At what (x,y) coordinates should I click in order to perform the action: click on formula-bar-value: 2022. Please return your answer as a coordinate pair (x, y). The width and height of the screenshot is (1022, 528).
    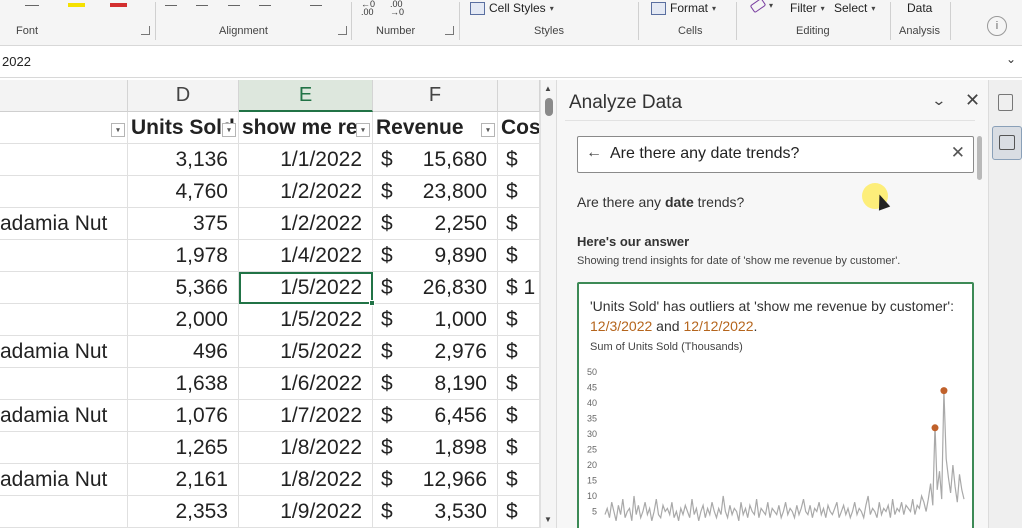
    Looking at the image, I should click on (16, 61).